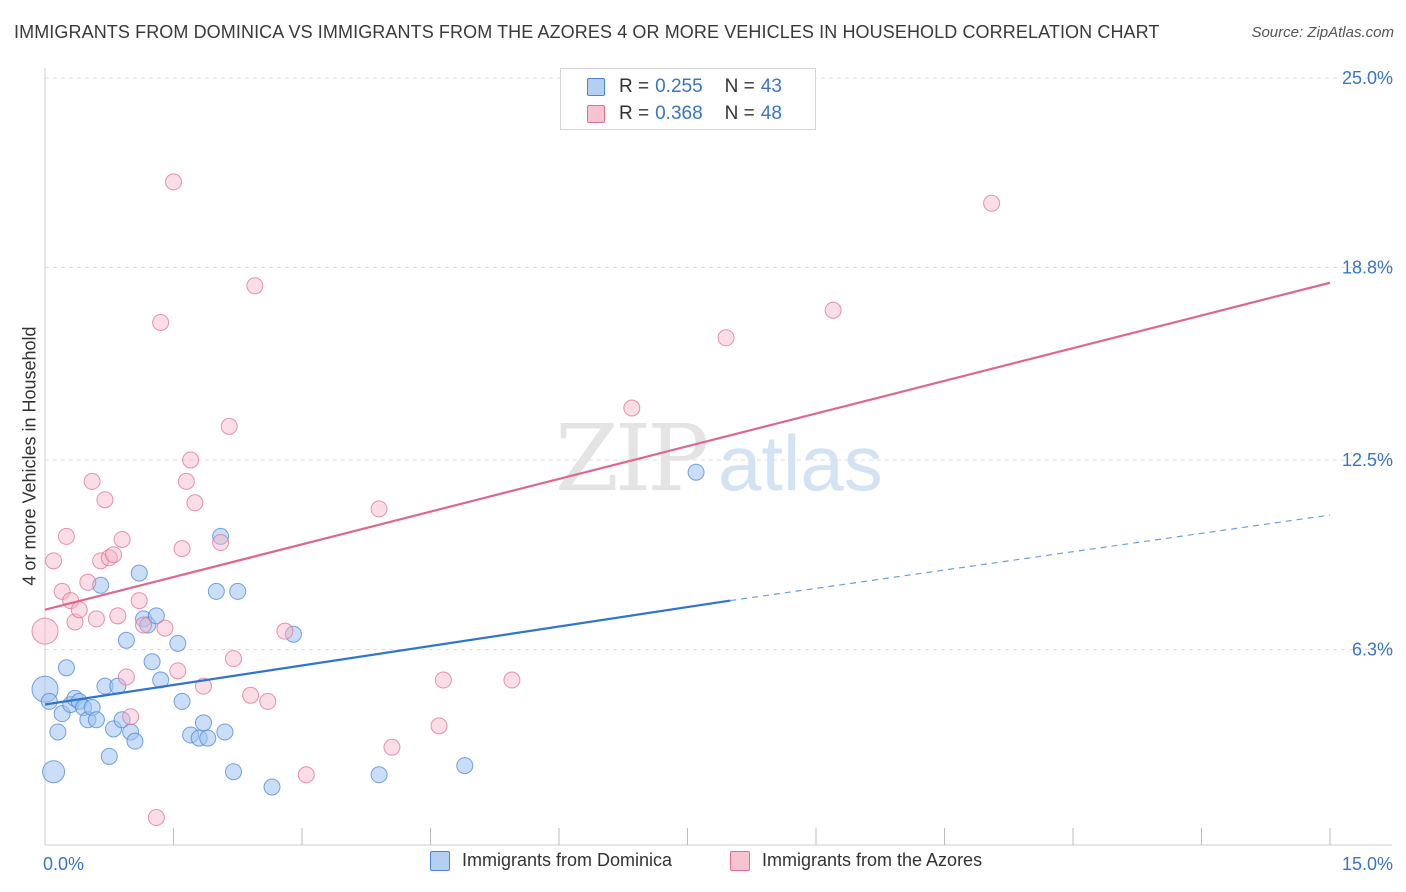  Describe the element at coordinates (1367, 460) in the screenshot. I see `y-tick-label: 12.5%` at that location.